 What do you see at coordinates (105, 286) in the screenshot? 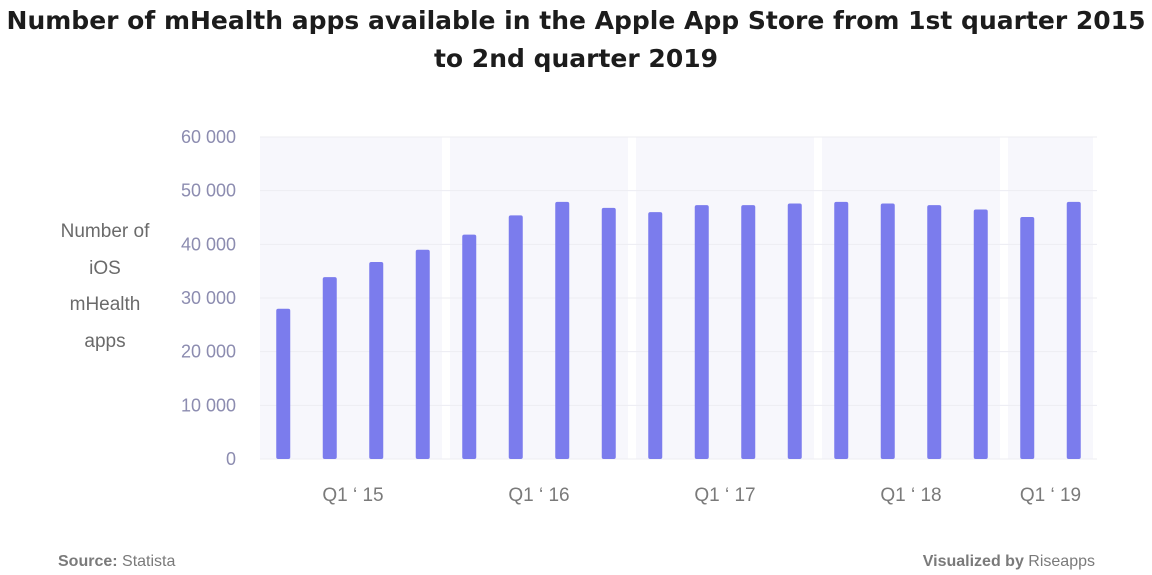
I see `y-axis-label: Number of iOS mHealth apps` at bounding box center [105, 286].